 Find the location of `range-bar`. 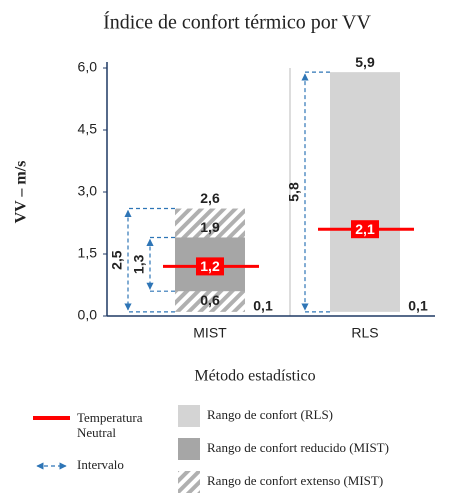

range-bar is located at coordinates (365, 192).